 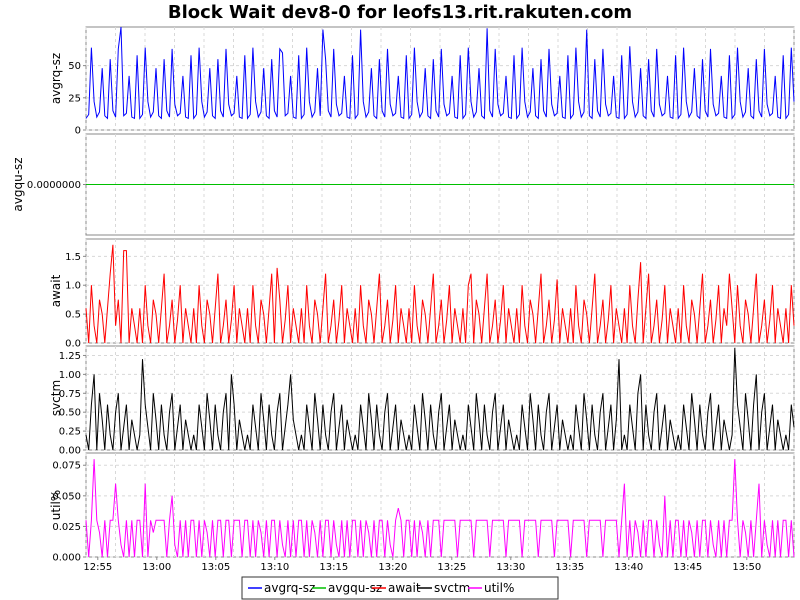 What do you see at coordinates (451, 567) in the screenshot?
I see `x-tick-label: 13:25` at bounding box center [451, 567].